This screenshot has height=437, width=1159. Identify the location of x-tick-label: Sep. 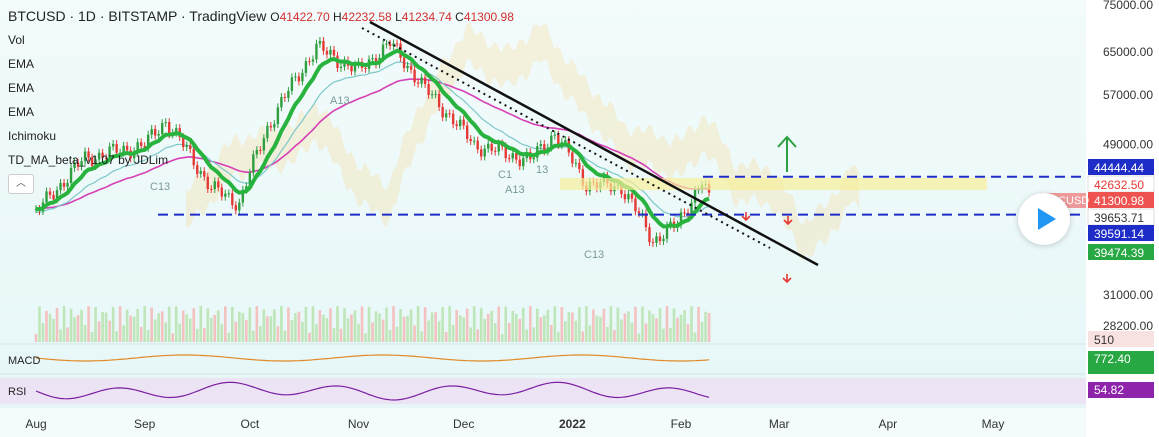
(145, 424).